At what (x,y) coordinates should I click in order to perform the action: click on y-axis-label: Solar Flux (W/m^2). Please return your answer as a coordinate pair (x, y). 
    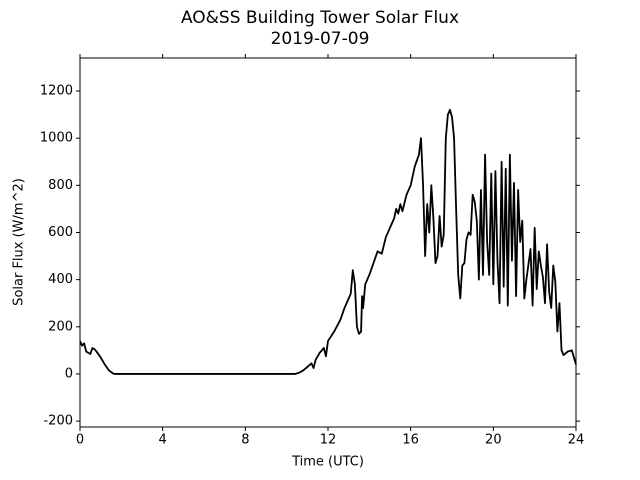
    Looking at the image, I should click on (19, 242).